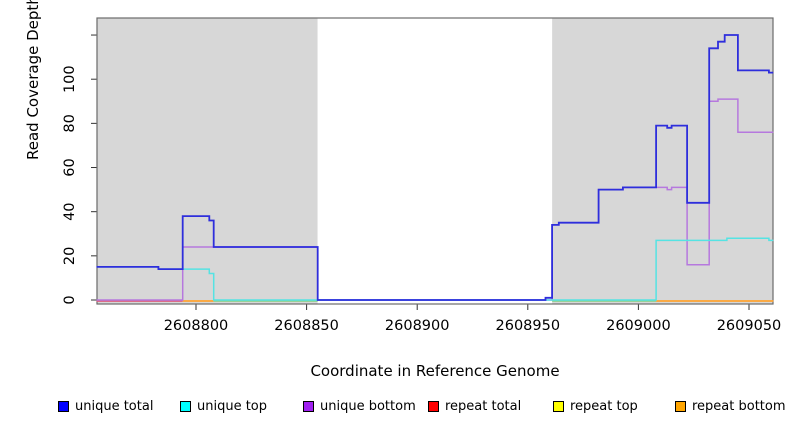 Image resolution: width=792 pixels, height=432 pixels. What do you see at coordinates (604, 406) in the screenshot?
I see `legend-label: repeat top` at bounding box center [604, 406].